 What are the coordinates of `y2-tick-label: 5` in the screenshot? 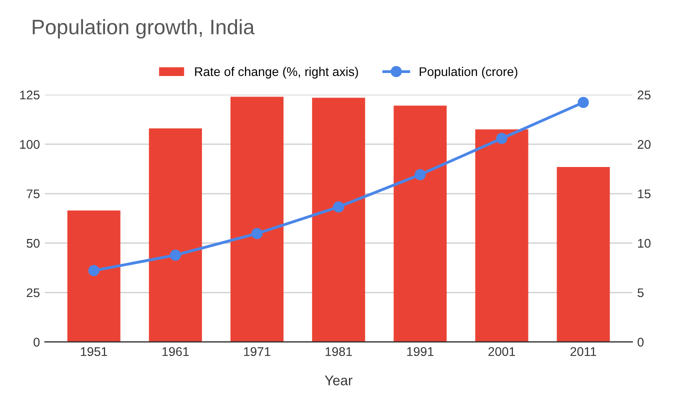 It's located at (641, 293).